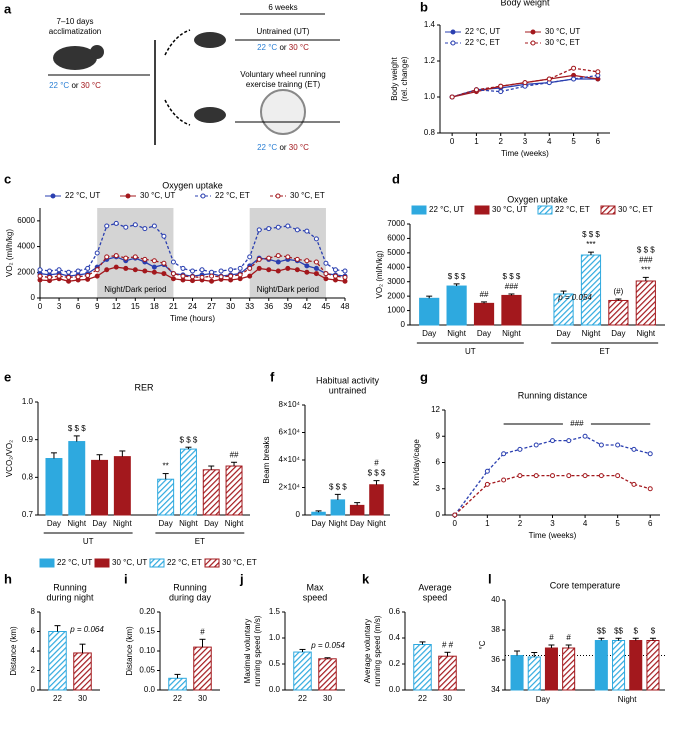  What do you see at coordinates (396, 223) in the screenshot?
I see `y-tick-label: 7000` at bounding box center [396, 223].